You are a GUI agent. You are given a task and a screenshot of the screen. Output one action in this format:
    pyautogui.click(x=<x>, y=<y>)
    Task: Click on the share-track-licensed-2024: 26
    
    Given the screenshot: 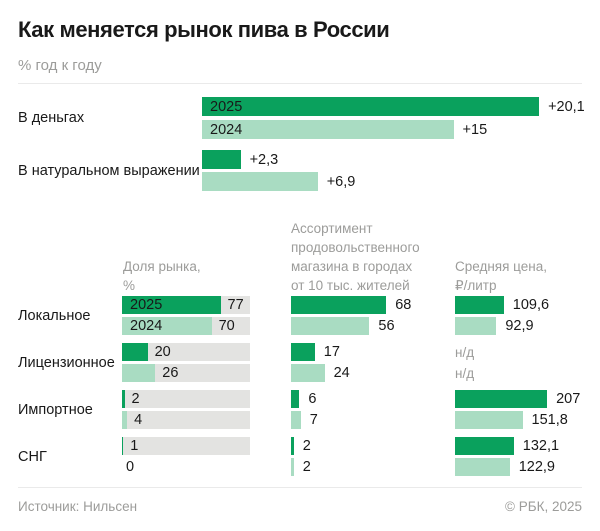 What is the action you would take?
    pyautogui.click(x=186, y=373)
    